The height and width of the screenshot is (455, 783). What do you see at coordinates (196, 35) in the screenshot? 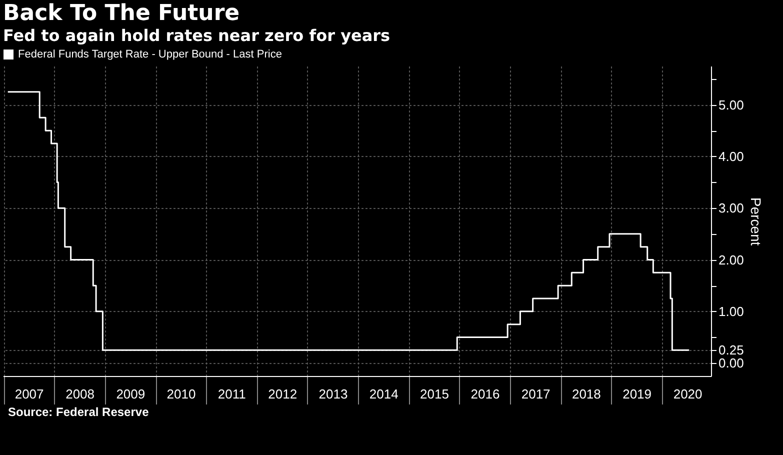
I see `chart-subtitle: Fed to again hold rates near zero for years` at bounding box center [196, 35].